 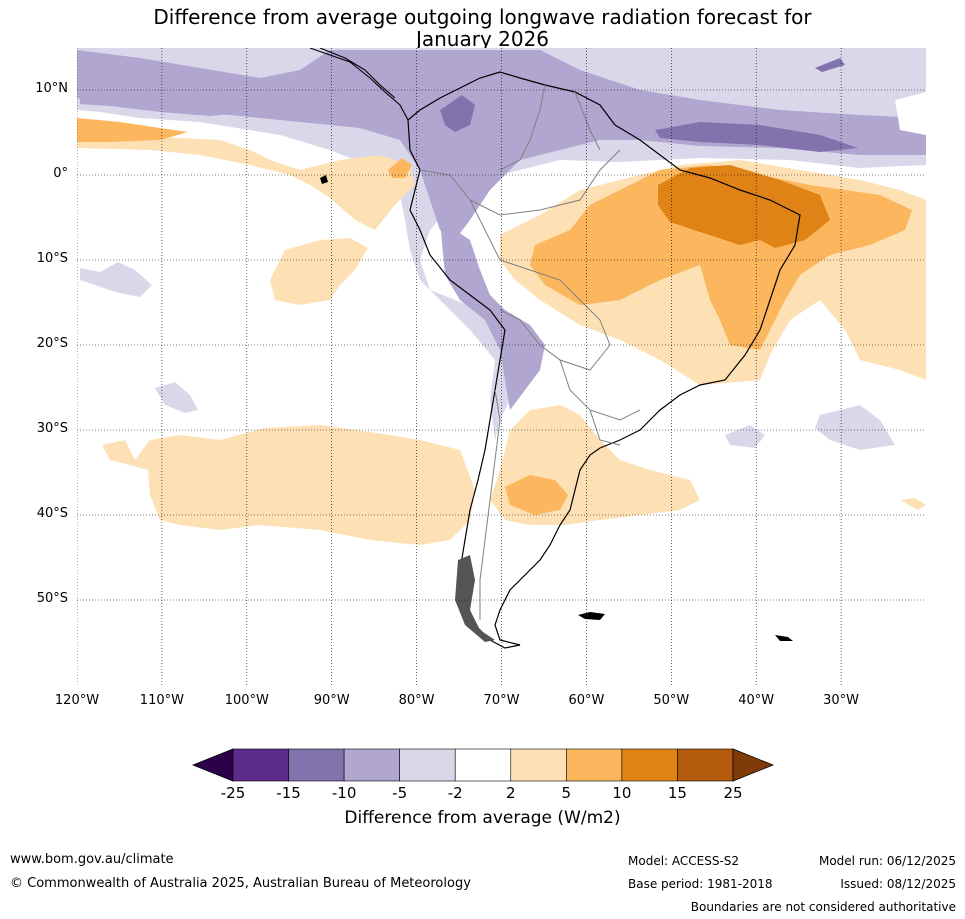 I want to click on lon-label: 70°W, so click(x=501, y=700).